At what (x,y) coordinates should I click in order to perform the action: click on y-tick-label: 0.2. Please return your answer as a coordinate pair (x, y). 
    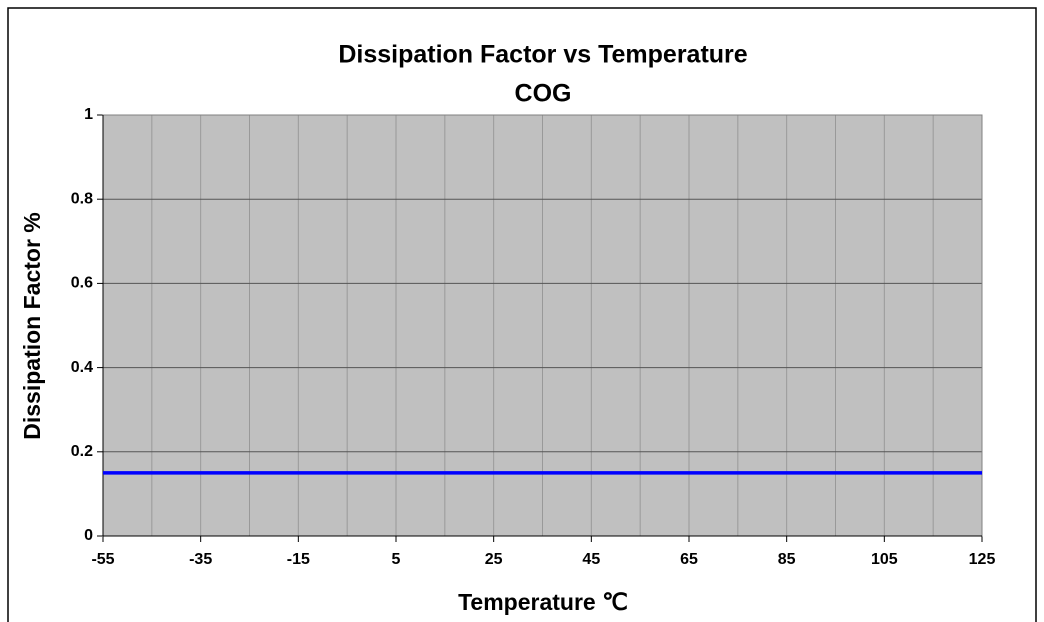
    Looking at the image, I should click on (82, 451).